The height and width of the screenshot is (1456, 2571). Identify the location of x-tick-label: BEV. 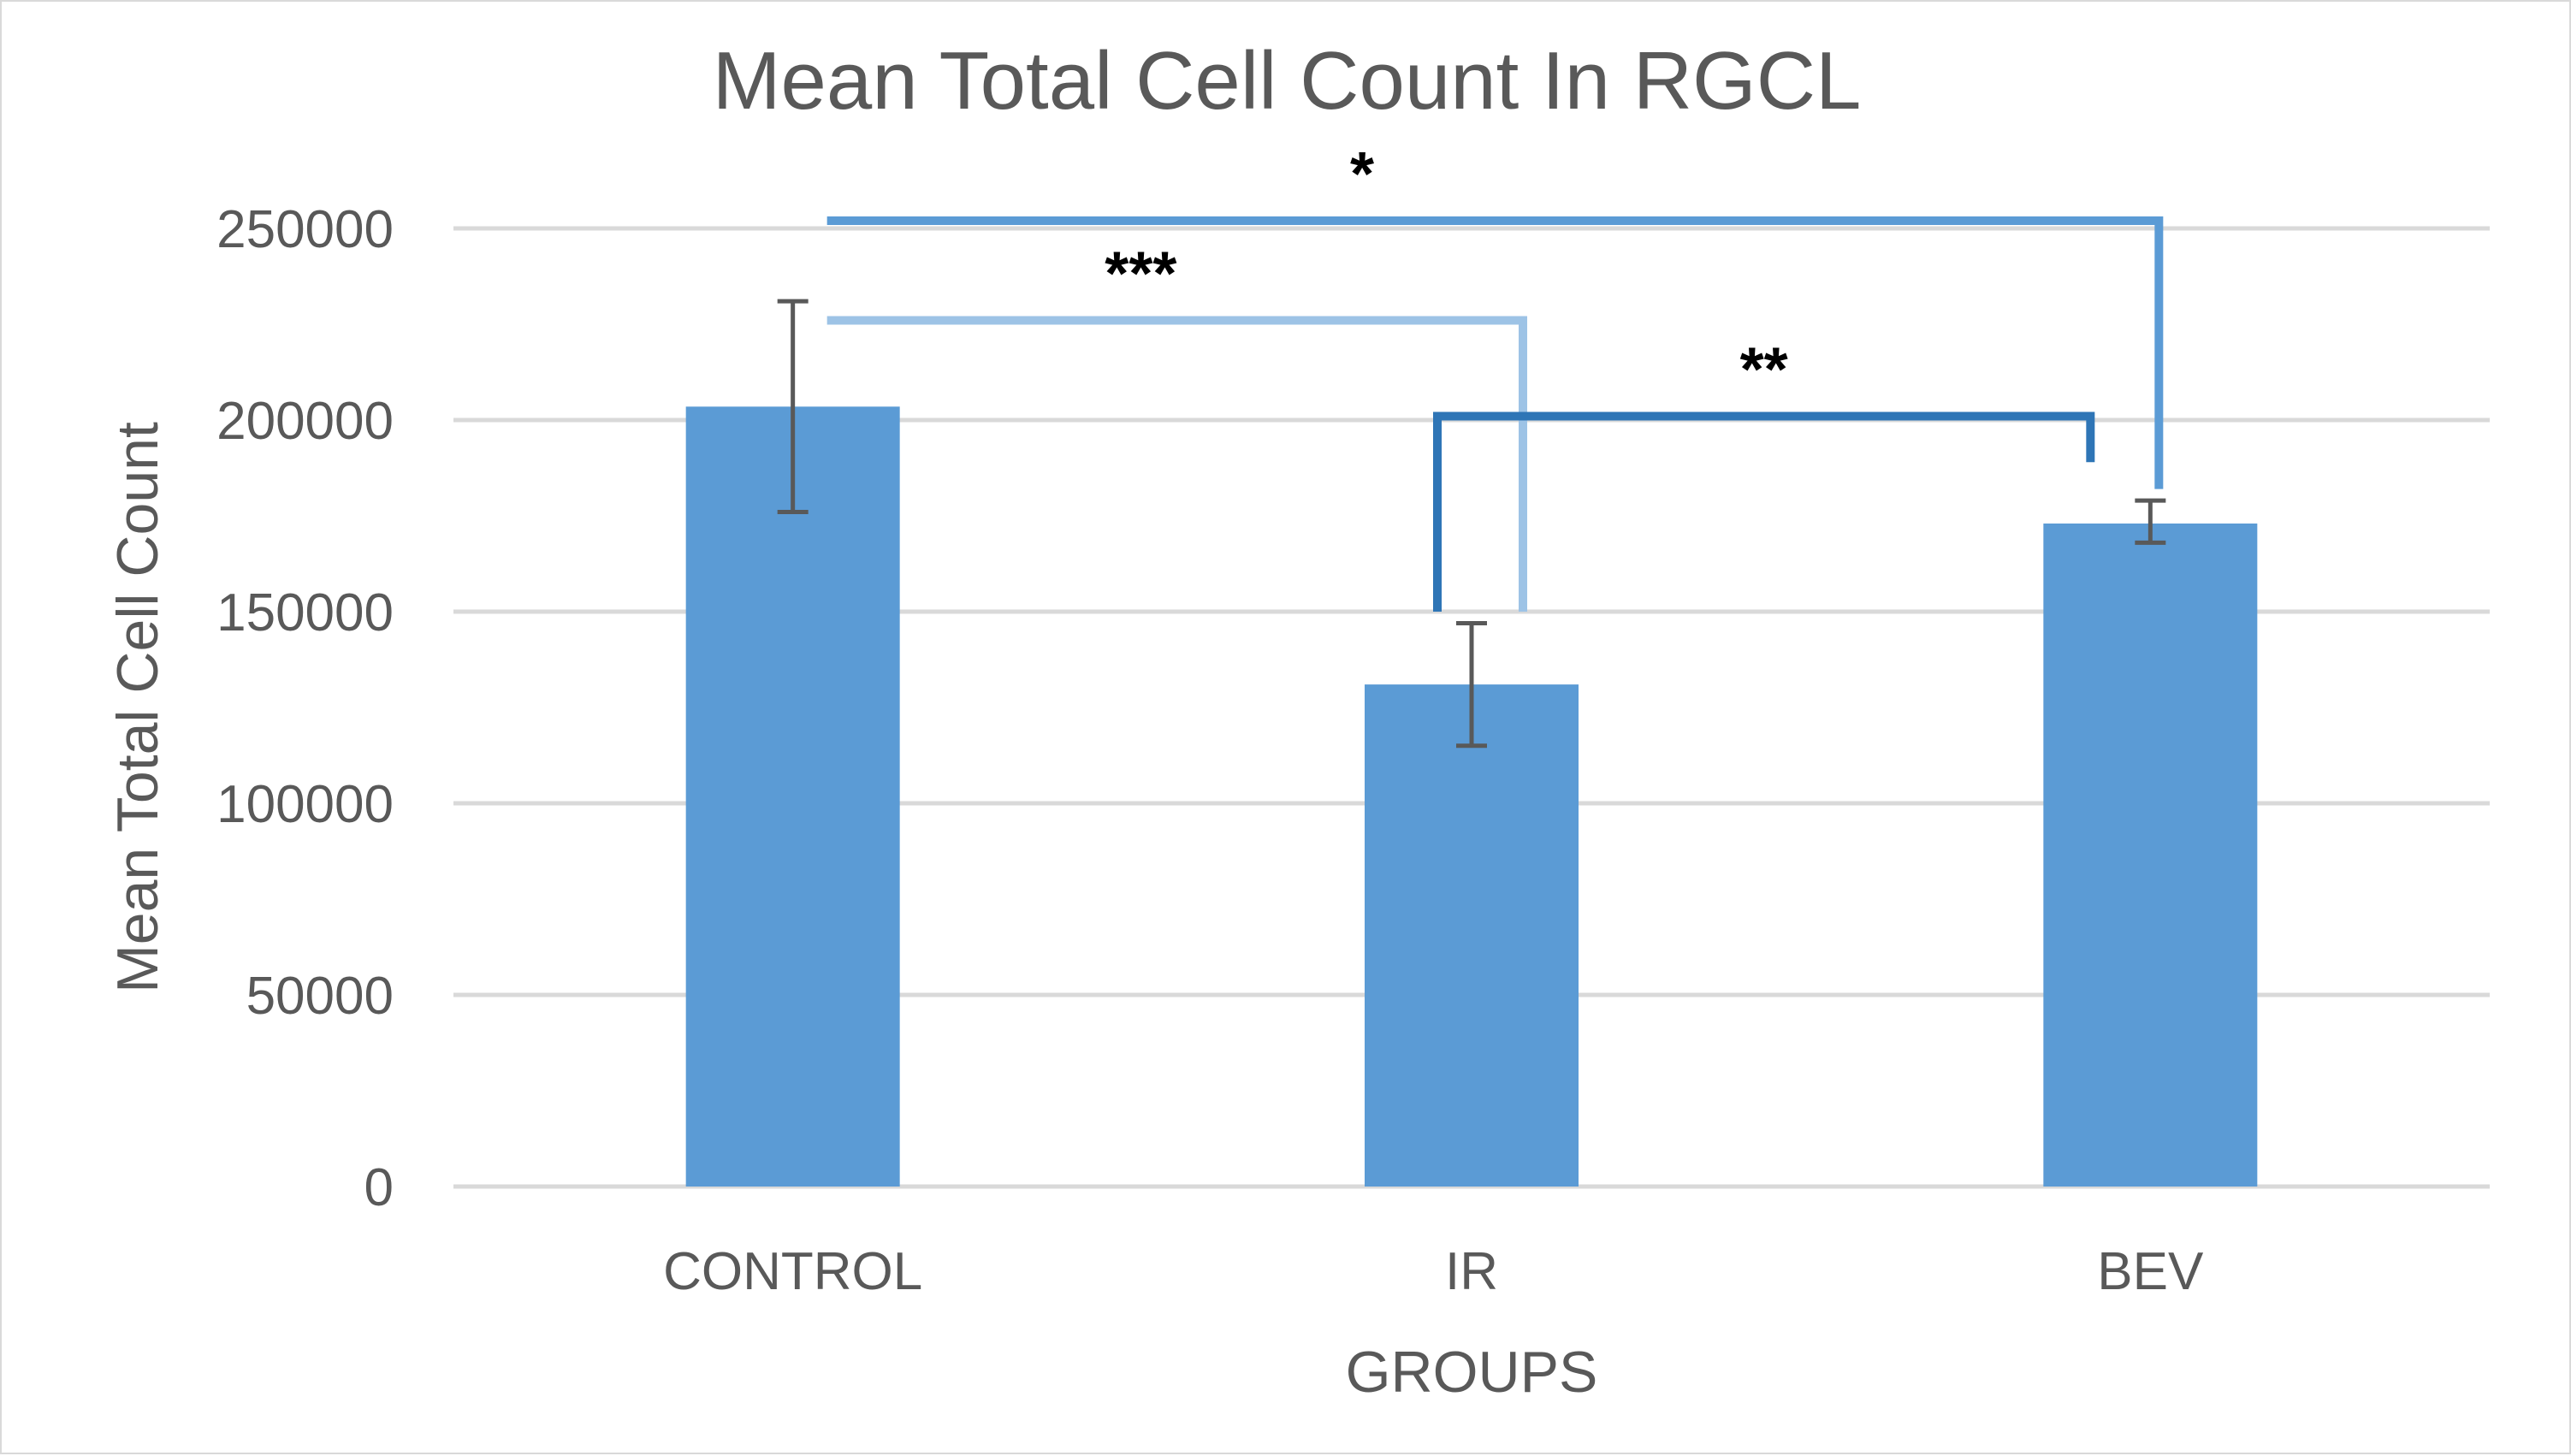
(2150, 1271).